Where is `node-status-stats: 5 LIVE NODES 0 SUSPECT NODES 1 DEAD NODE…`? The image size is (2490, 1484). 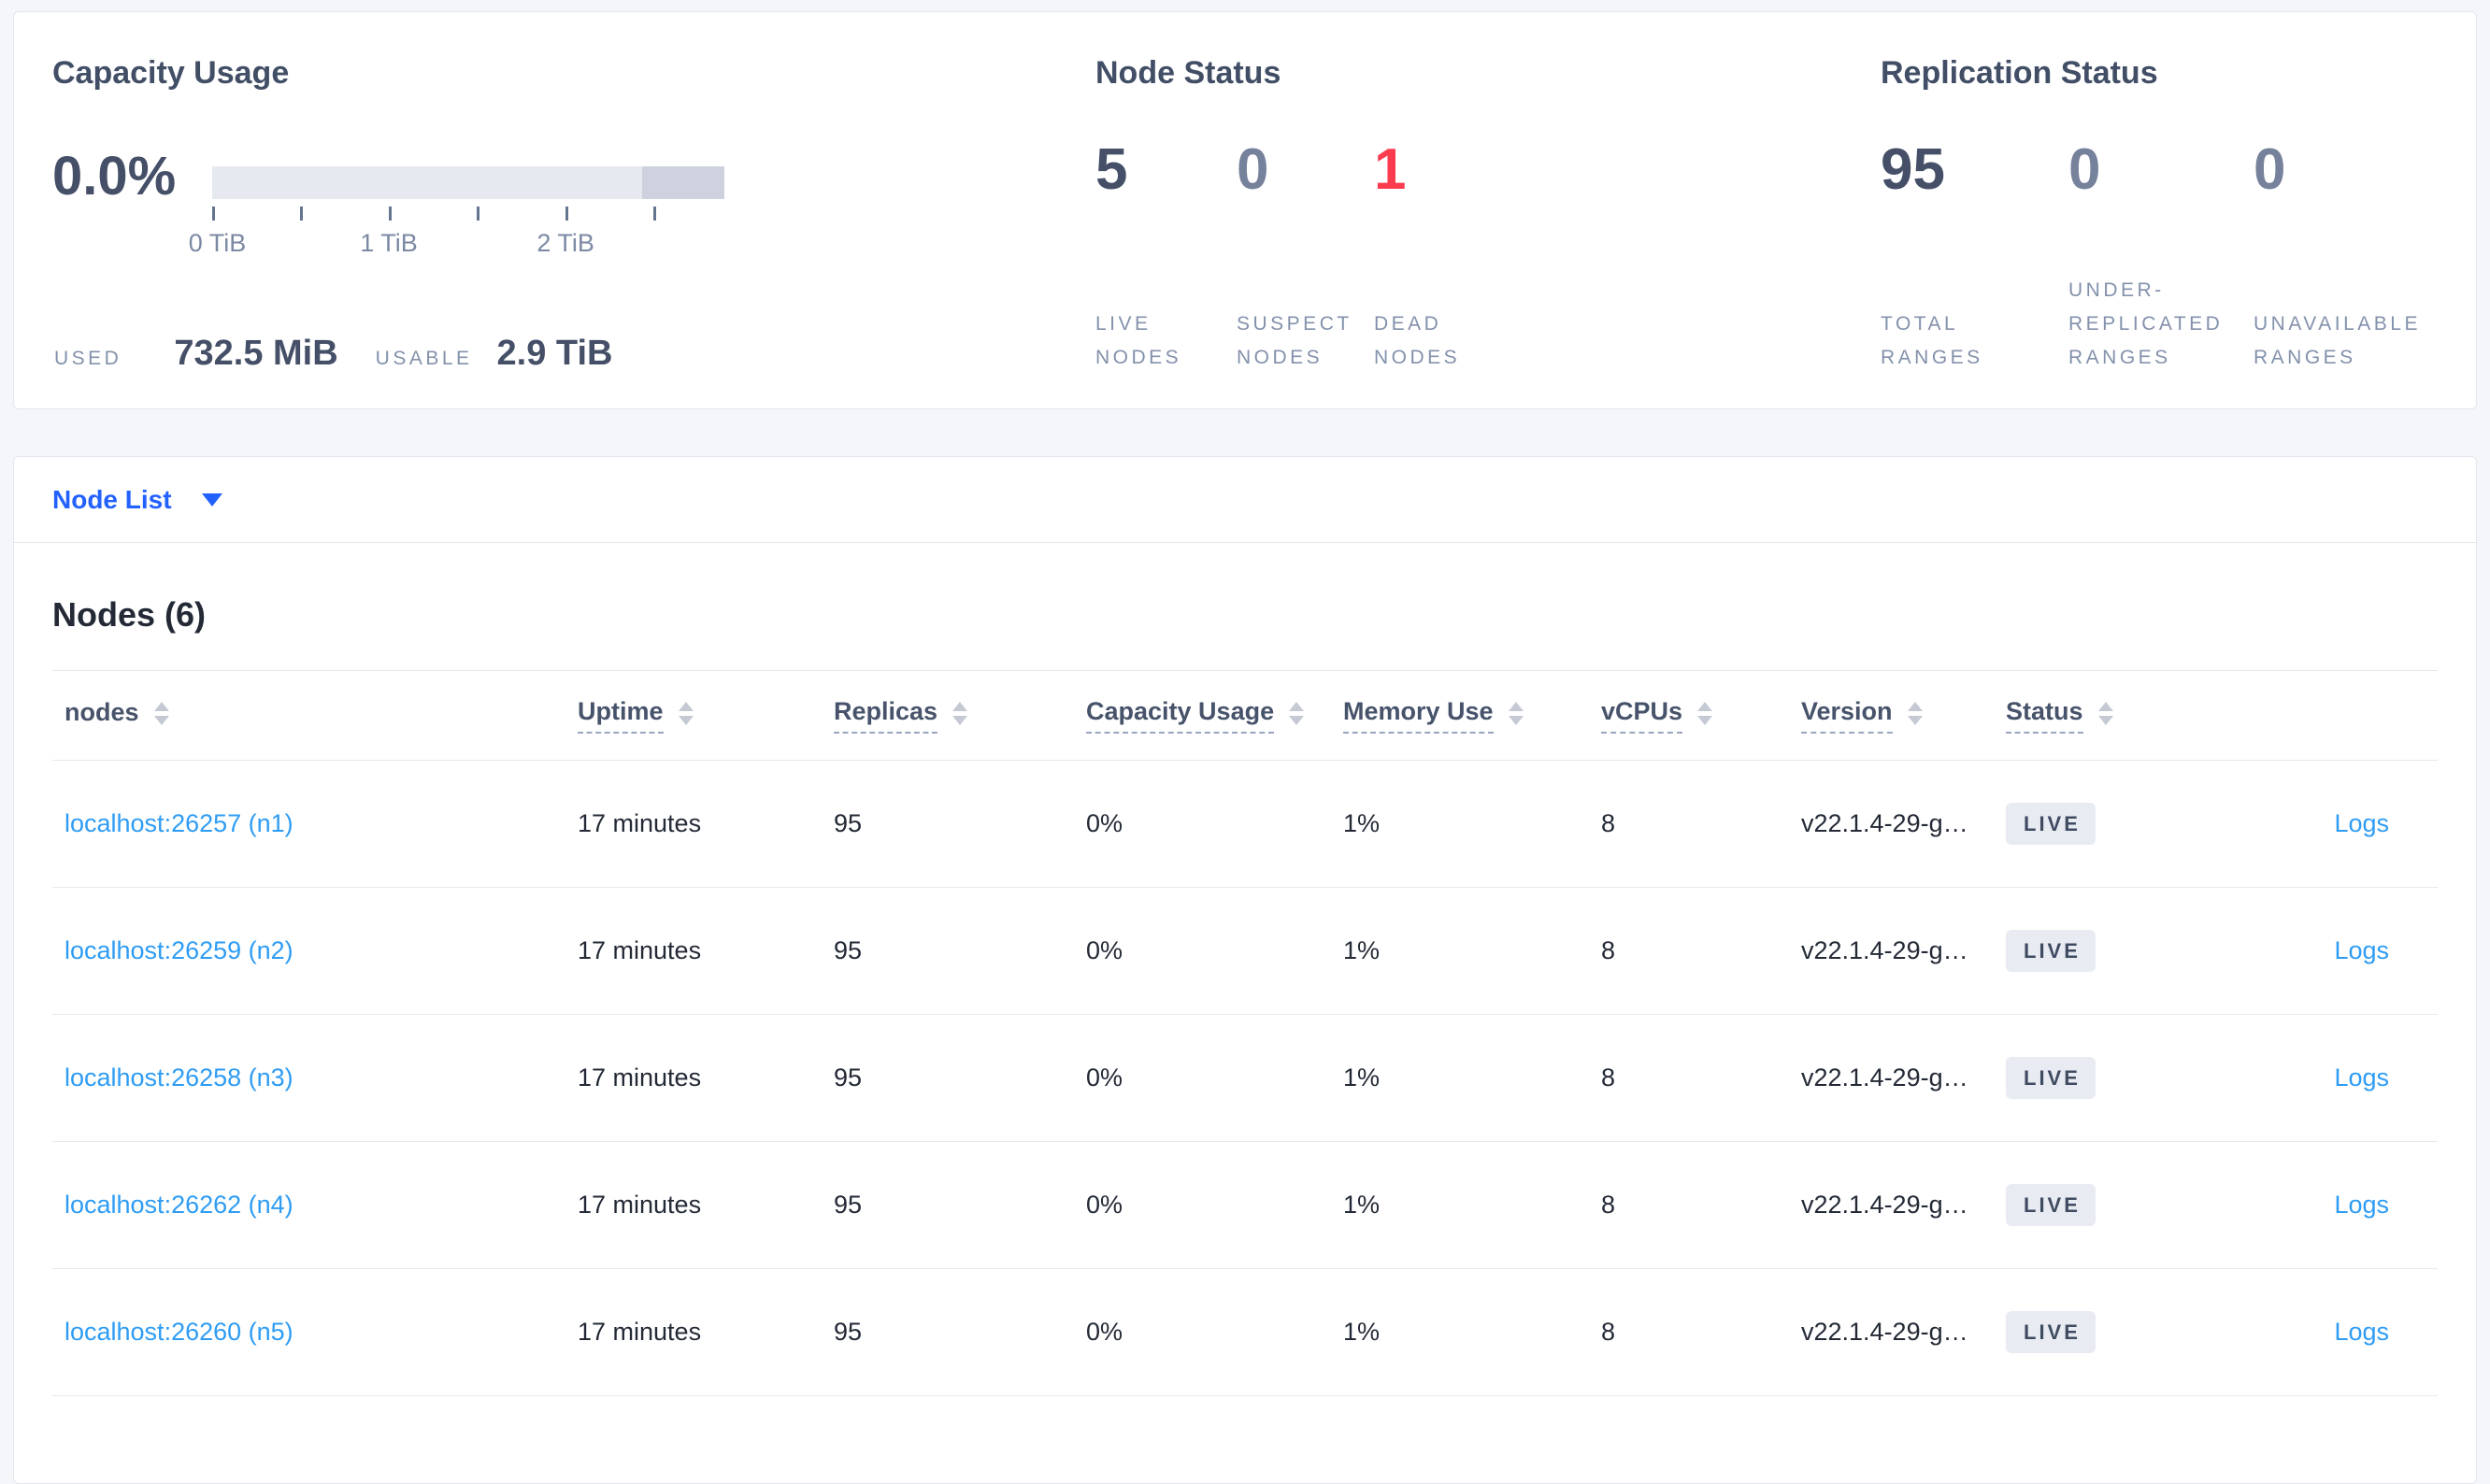
node-status-stats: 5 LIVE NODES 0 SUSPECT NODES 1 DEAD NODE… is located at coordinates (1318, 258).